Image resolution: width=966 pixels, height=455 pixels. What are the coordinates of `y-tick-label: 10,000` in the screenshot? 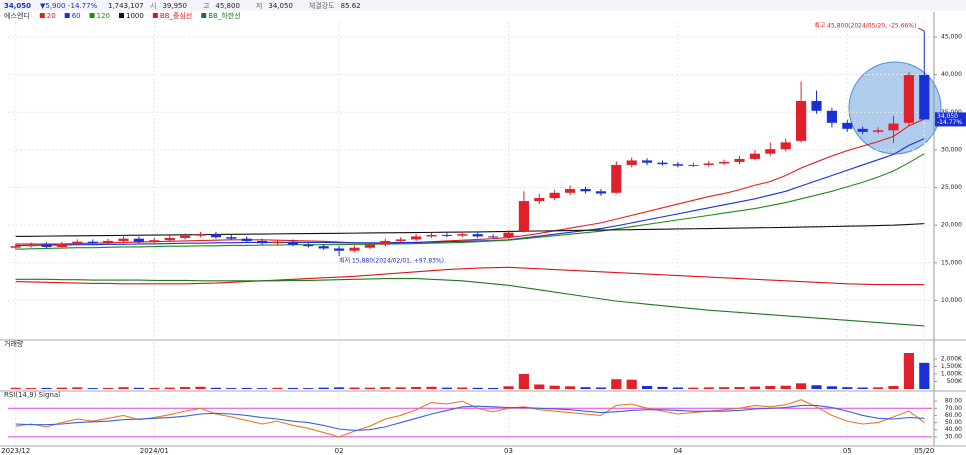 It's located at (951, 300).